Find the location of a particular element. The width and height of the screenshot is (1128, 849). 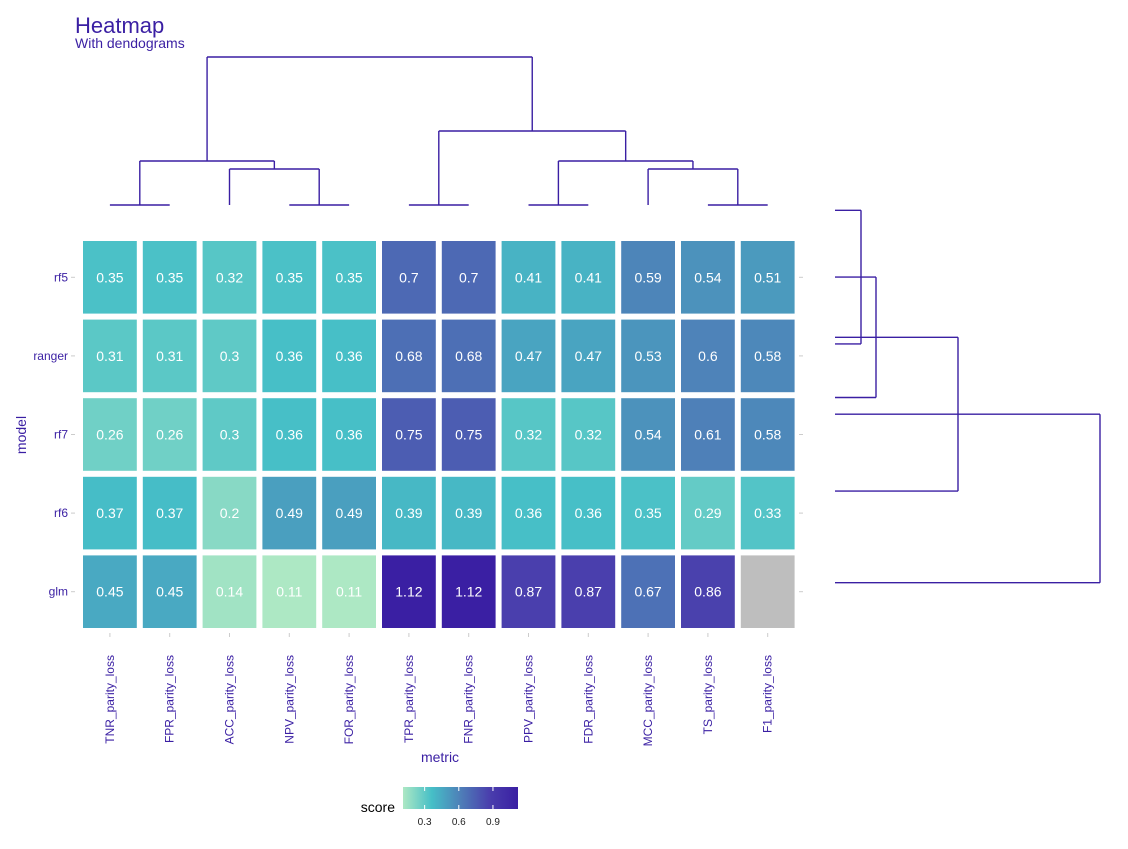

cell-value-label: 0.54 is located at coordinates (707, 277).